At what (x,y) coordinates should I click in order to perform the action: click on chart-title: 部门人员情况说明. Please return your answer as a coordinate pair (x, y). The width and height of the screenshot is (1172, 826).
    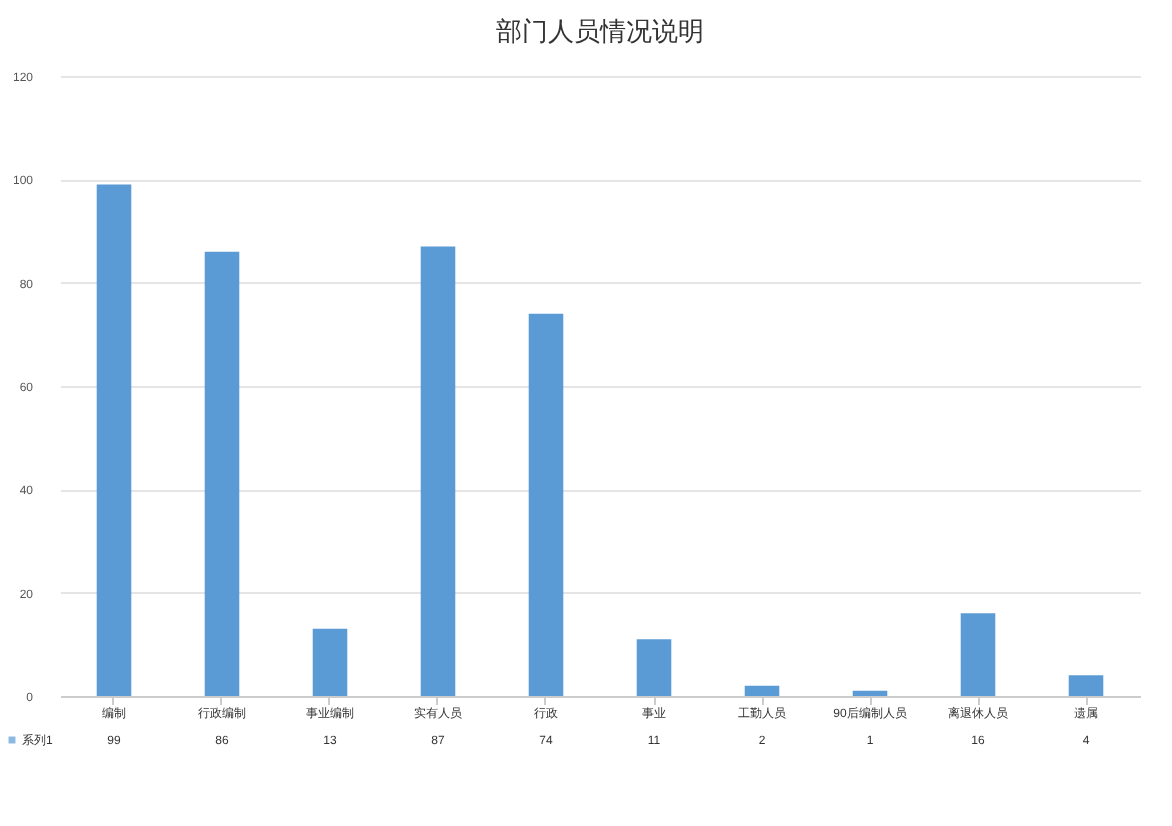
    Looking at the image, I should click on (600, 31).